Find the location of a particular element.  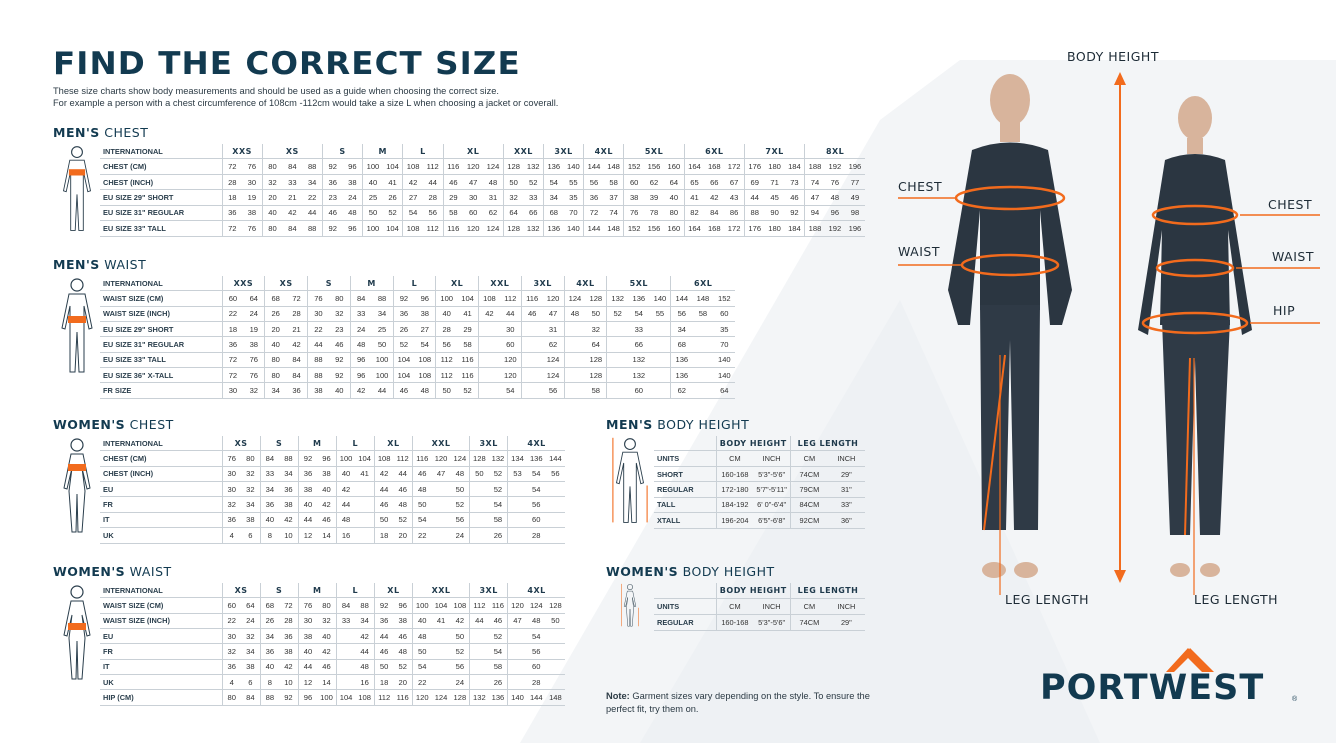

table-cell: 55 is located at coordinates (573, 182).